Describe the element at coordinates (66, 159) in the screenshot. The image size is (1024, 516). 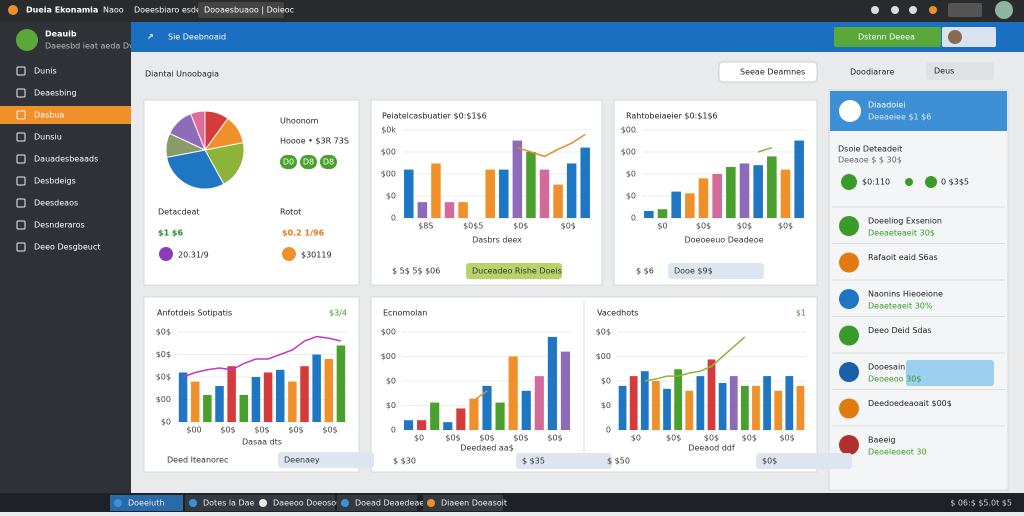
I see `menu-item: Dauadesbeaads` at that location.